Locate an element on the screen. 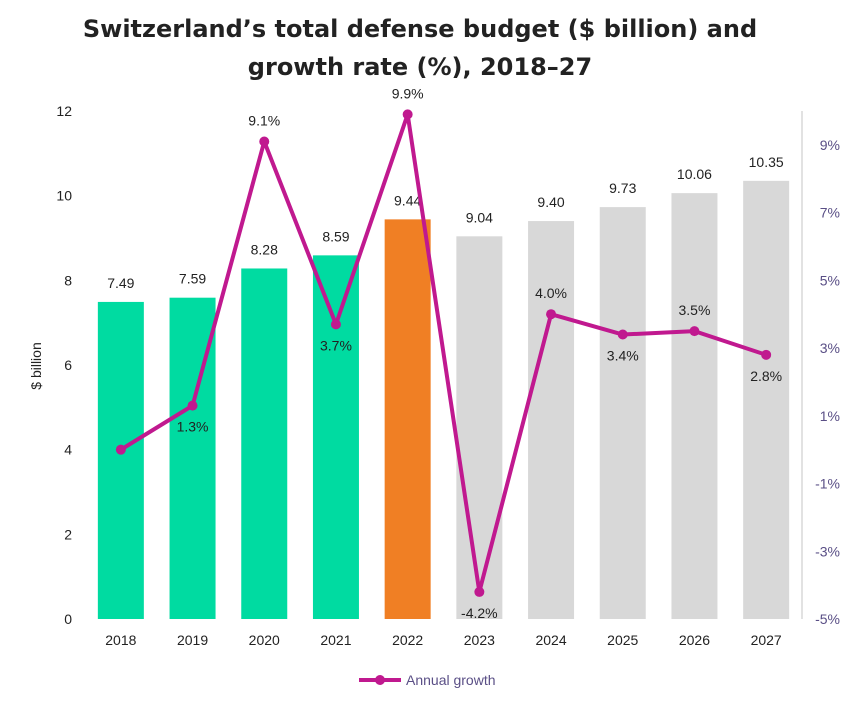 The height and width of the screenshot is (709, 860). bar-2024 is located at coordinates (551, 420).